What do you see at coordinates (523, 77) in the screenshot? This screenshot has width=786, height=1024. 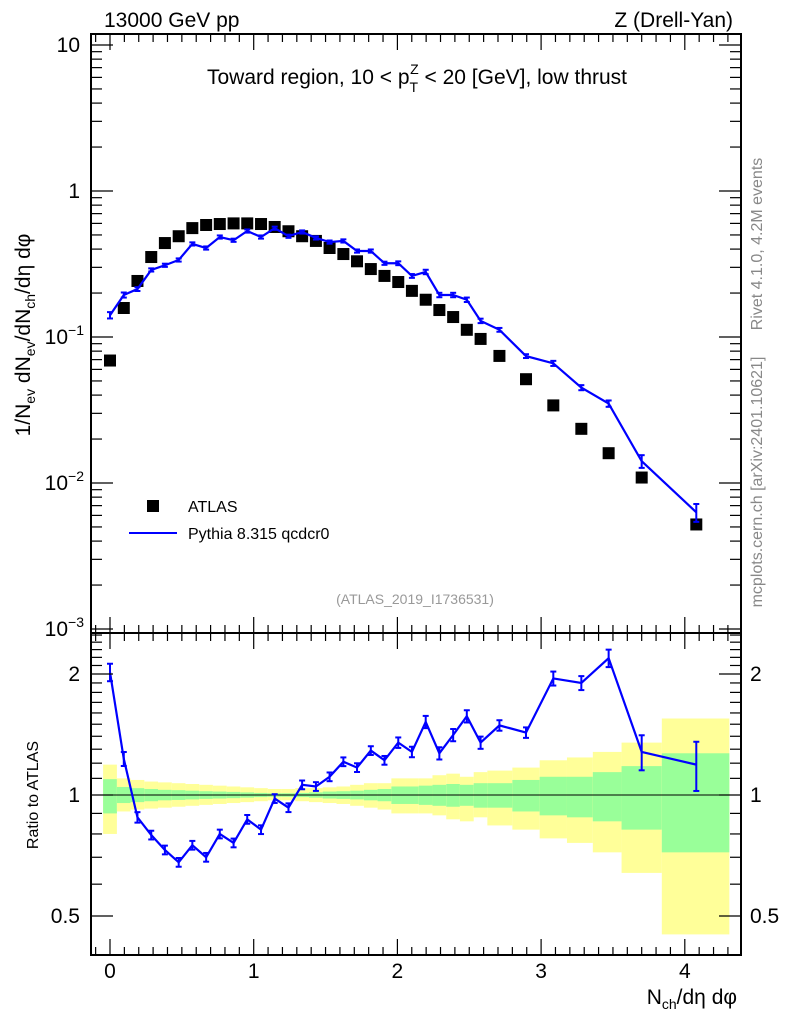 I see `title-text-post: < 20 [GeV], low thrust` at bounding box center [523, 77].